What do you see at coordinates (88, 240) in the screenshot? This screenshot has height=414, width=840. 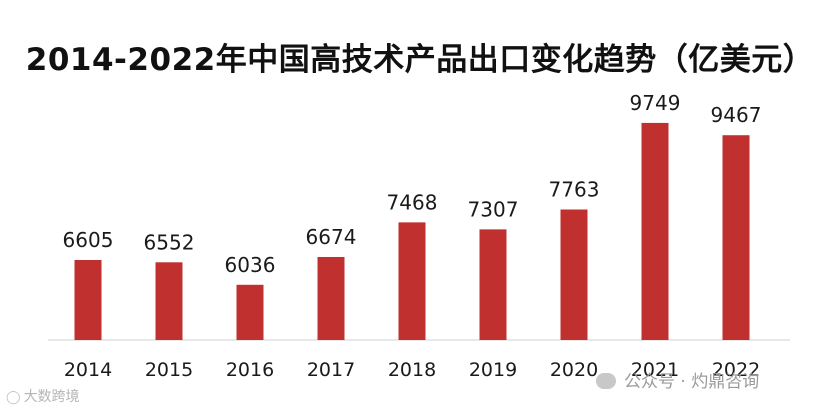 I see `data-label-2014: 6605` at bounding box center [88, 240].